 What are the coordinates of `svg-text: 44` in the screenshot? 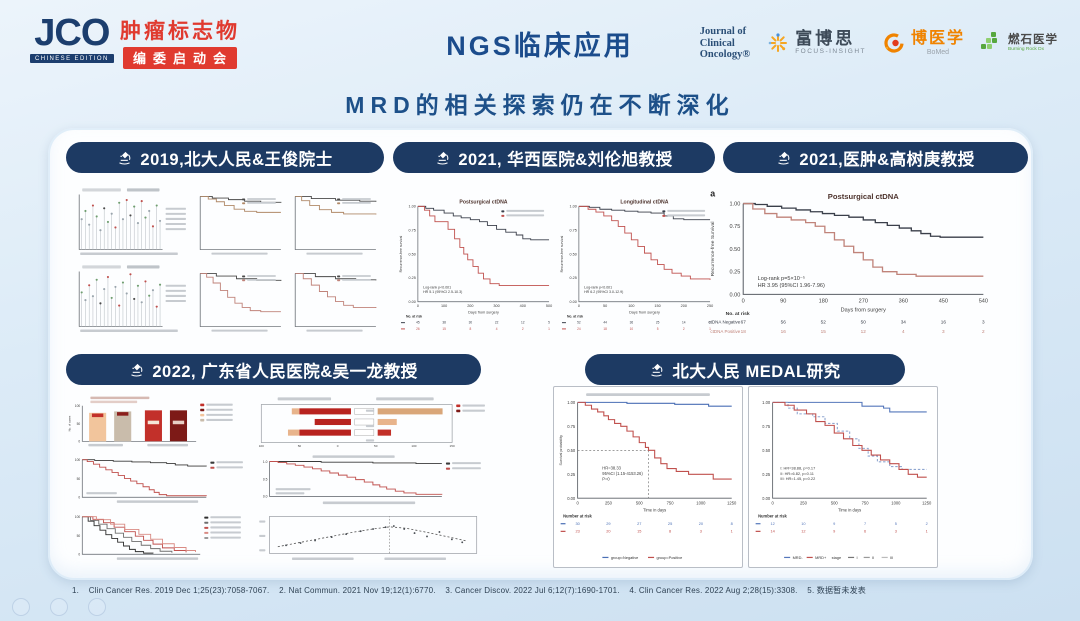 It's located at (605, 323).